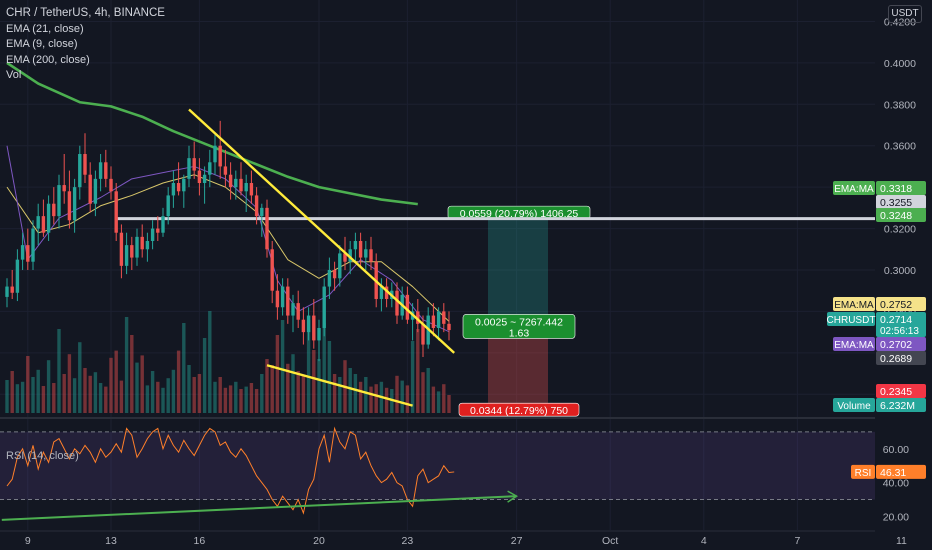 This screenshot has height=550, width=932. Describe the element at coordinates (863, 473) in the screenshot. I see `rsi-tag-label: RSI` at that location.